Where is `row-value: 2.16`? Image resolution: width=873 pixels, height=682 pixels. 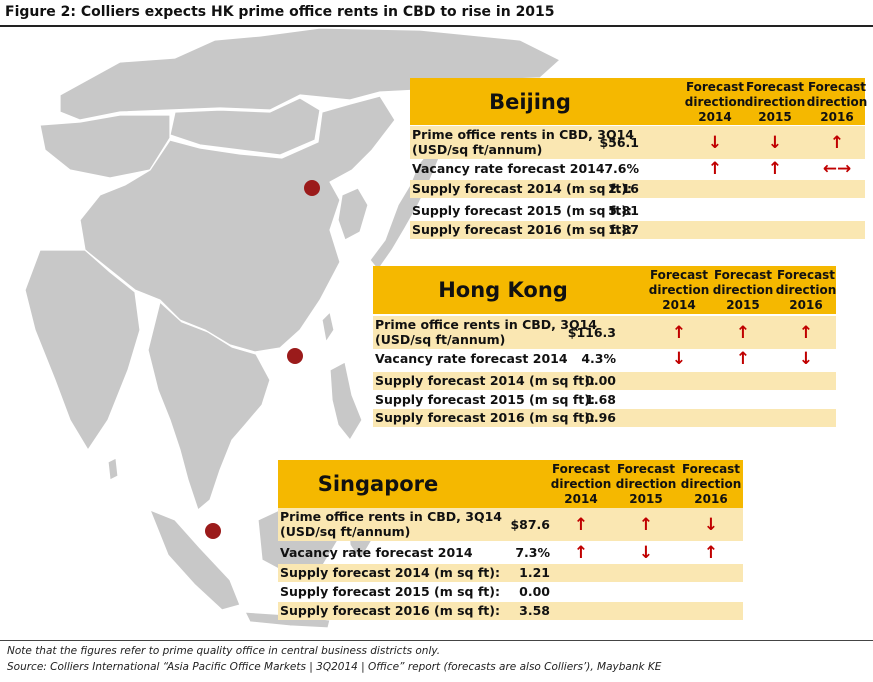
row-value: 2.16 is located at coordinates (623, 188).